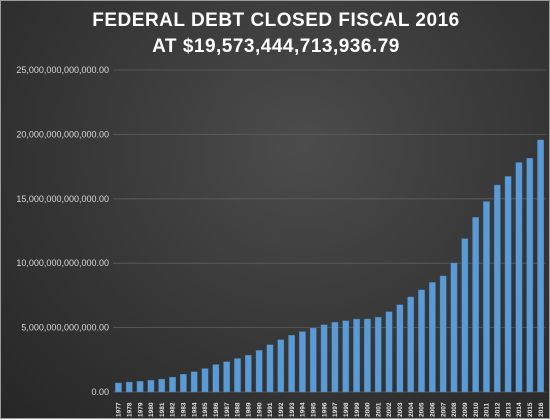  What do you see at coordinates (276, 46) in the screenshot?
I see `chart-subtitle: AT $19,573,444,713,936.79` at bounding box center [276, 46].